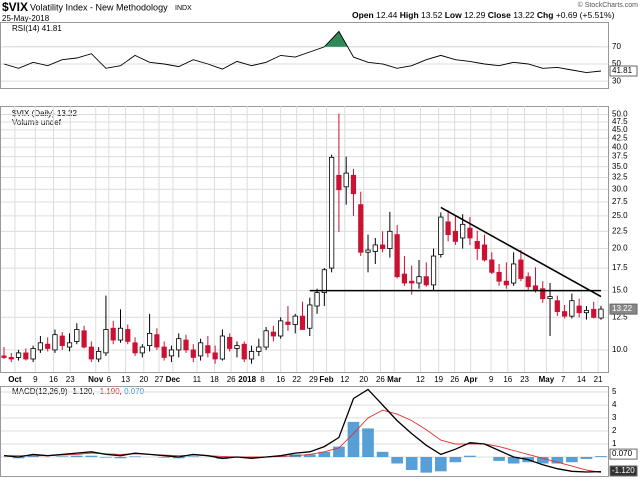 The width and height of the screenshot is (640, 479). I want to click on x-tick-label: 14, so click(581, 379).